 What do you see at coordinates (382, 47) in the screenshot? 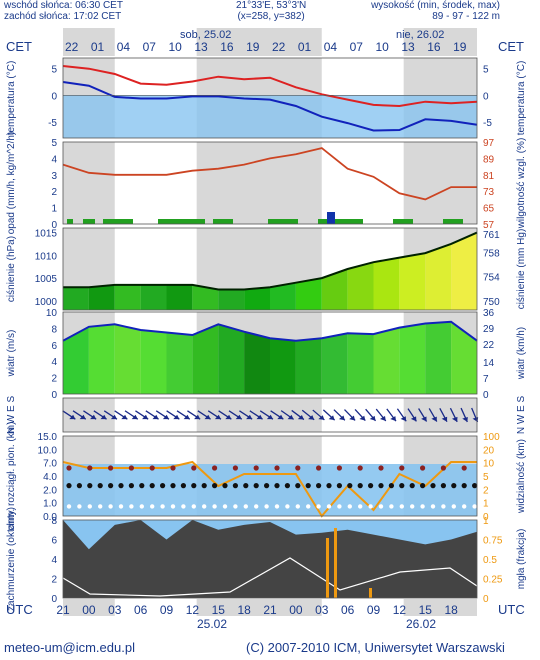
I see `top-hour-label: 10` at bounding box center [382, 47].